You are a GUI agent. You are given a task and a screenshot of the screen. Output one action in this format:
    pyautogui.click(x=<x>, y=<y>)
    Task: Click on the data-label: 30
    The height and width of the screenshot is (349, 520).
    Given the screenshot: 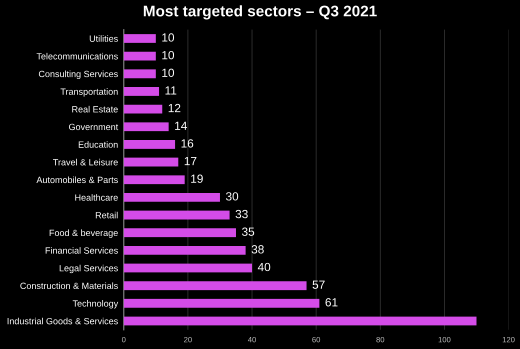 What is the action you would take?
    pyautogui.click(x=232, y=196)
    